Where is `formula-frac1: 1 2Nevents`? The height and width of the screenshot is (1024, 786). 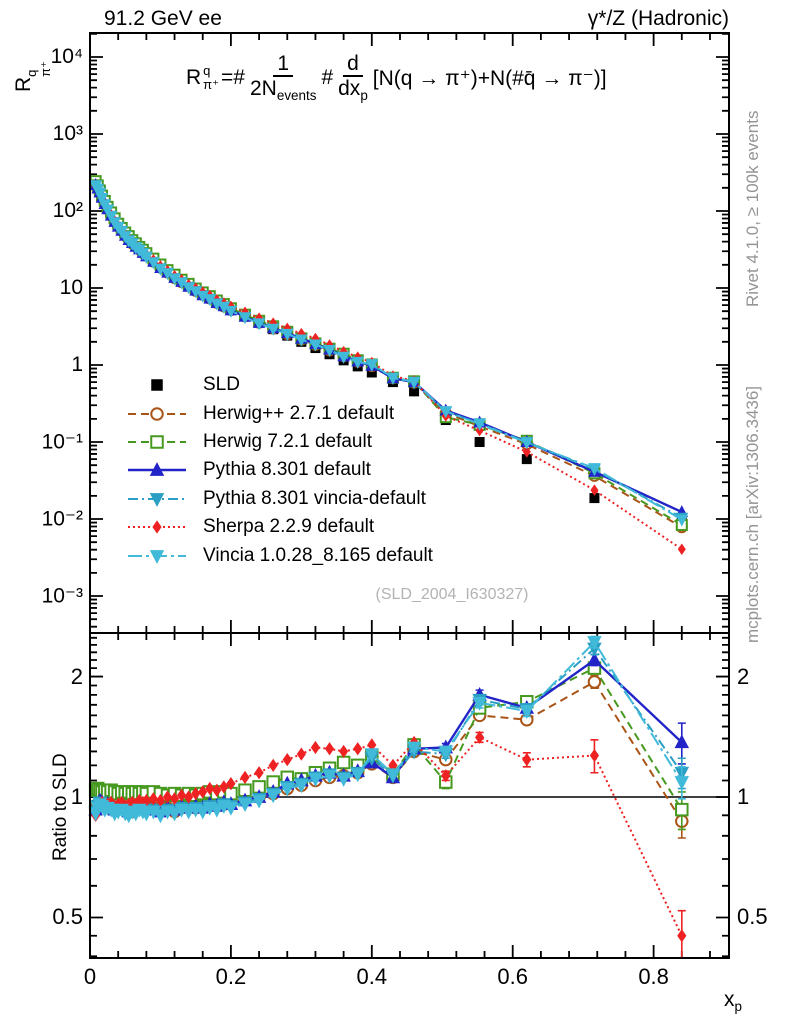
formula-frac1: 1 2Nevents is located at coordinates (283, 78).